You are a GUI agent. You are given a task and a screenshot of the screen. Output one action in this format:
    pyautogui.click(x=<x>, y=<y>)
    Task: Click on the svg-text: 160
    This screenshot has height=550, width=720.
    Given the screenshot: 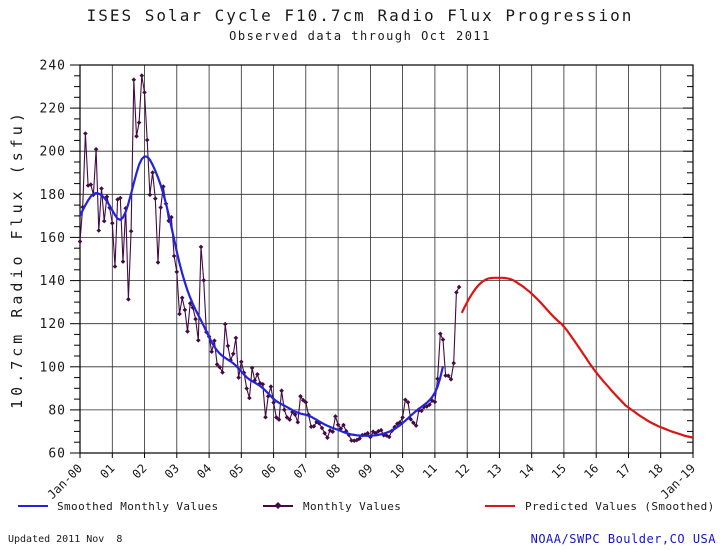 What is the action you would take?
    pyautogui.click(x=53, y=238)
    